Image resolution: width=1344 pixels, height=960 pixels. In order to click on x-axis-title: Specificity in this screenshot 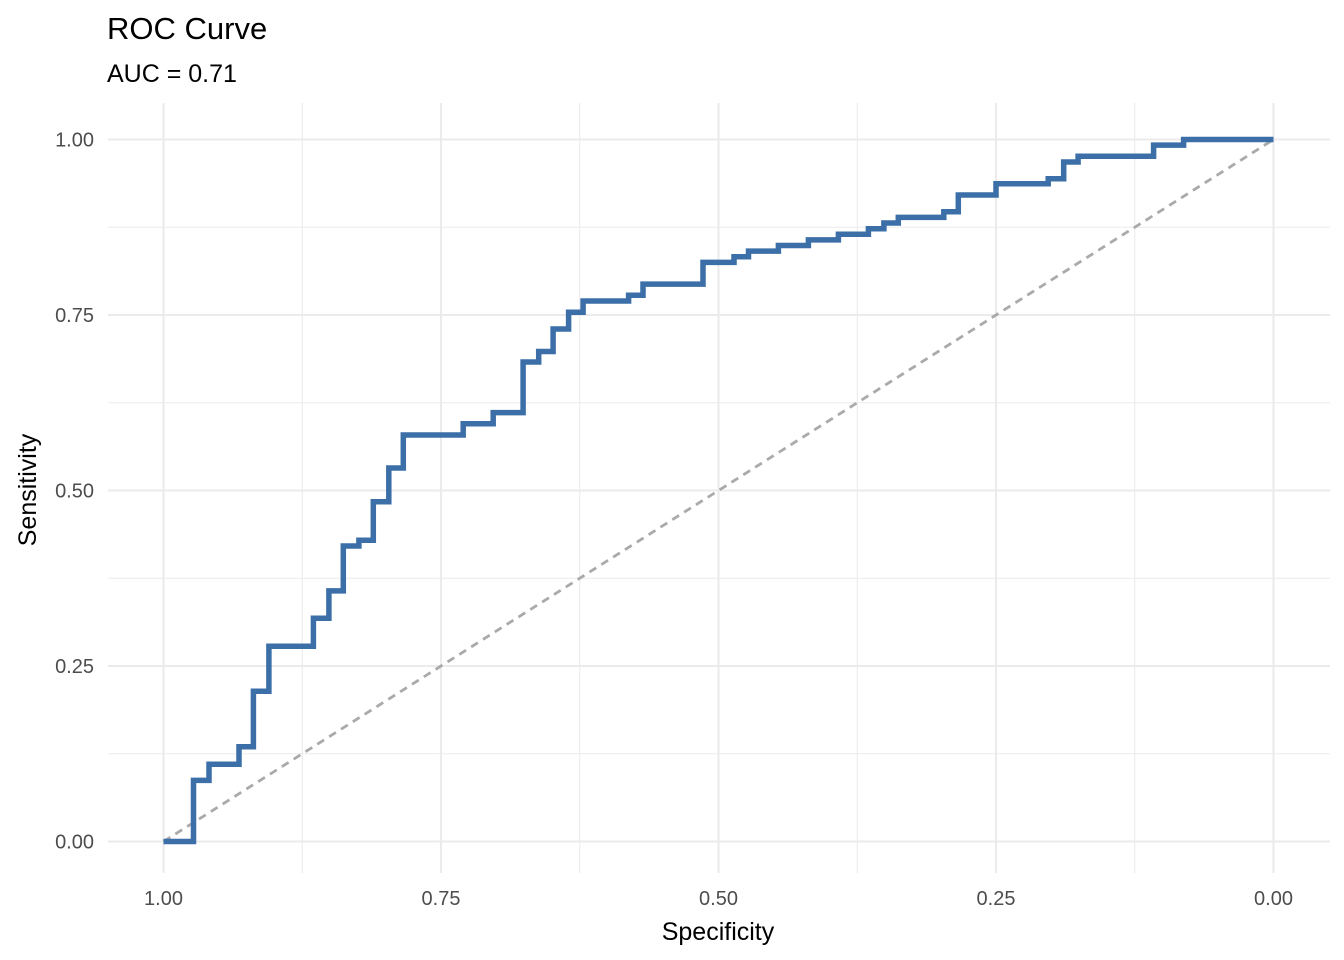, I will do `click(718, 932)`.